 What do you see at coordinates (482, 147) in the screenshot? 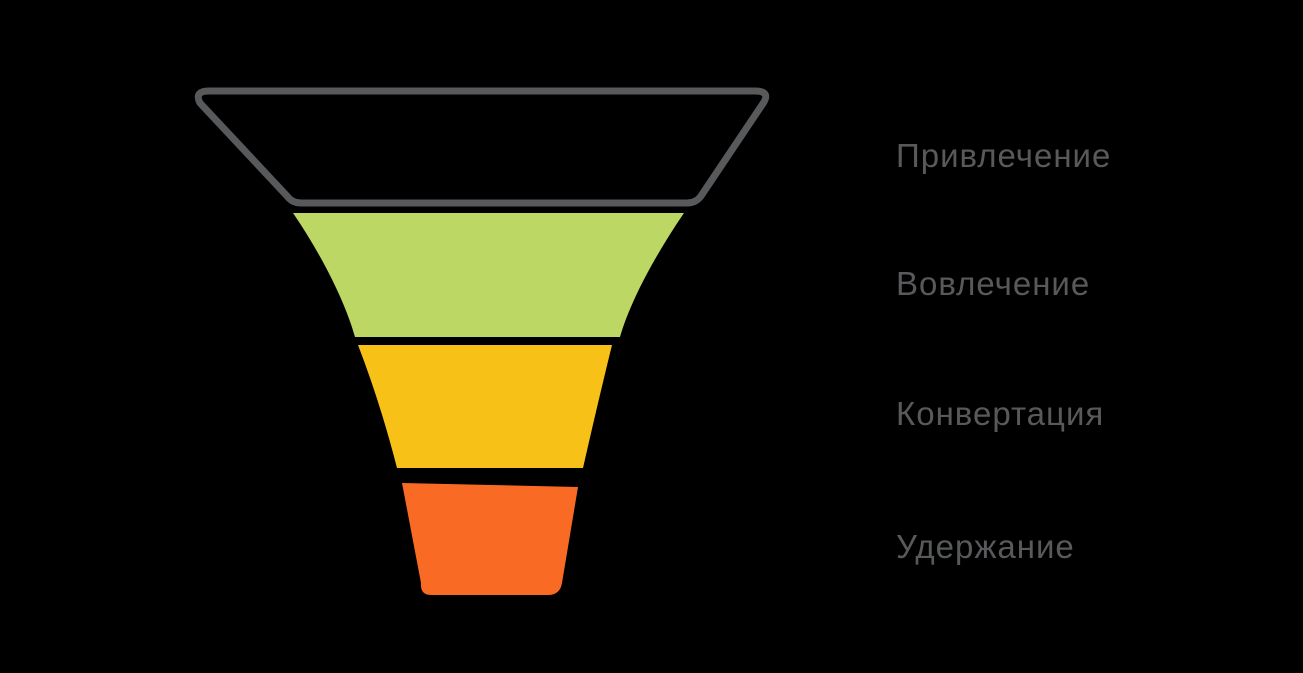
I see `funnel-stage-attraction-shape` at bounding box center [482, 147].